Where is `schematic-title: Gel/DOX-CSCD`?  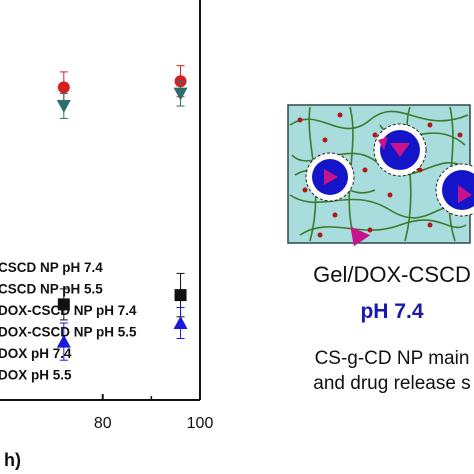 schematic-title: Gel/DOX-CSCD is located at coordinates (392, 274).